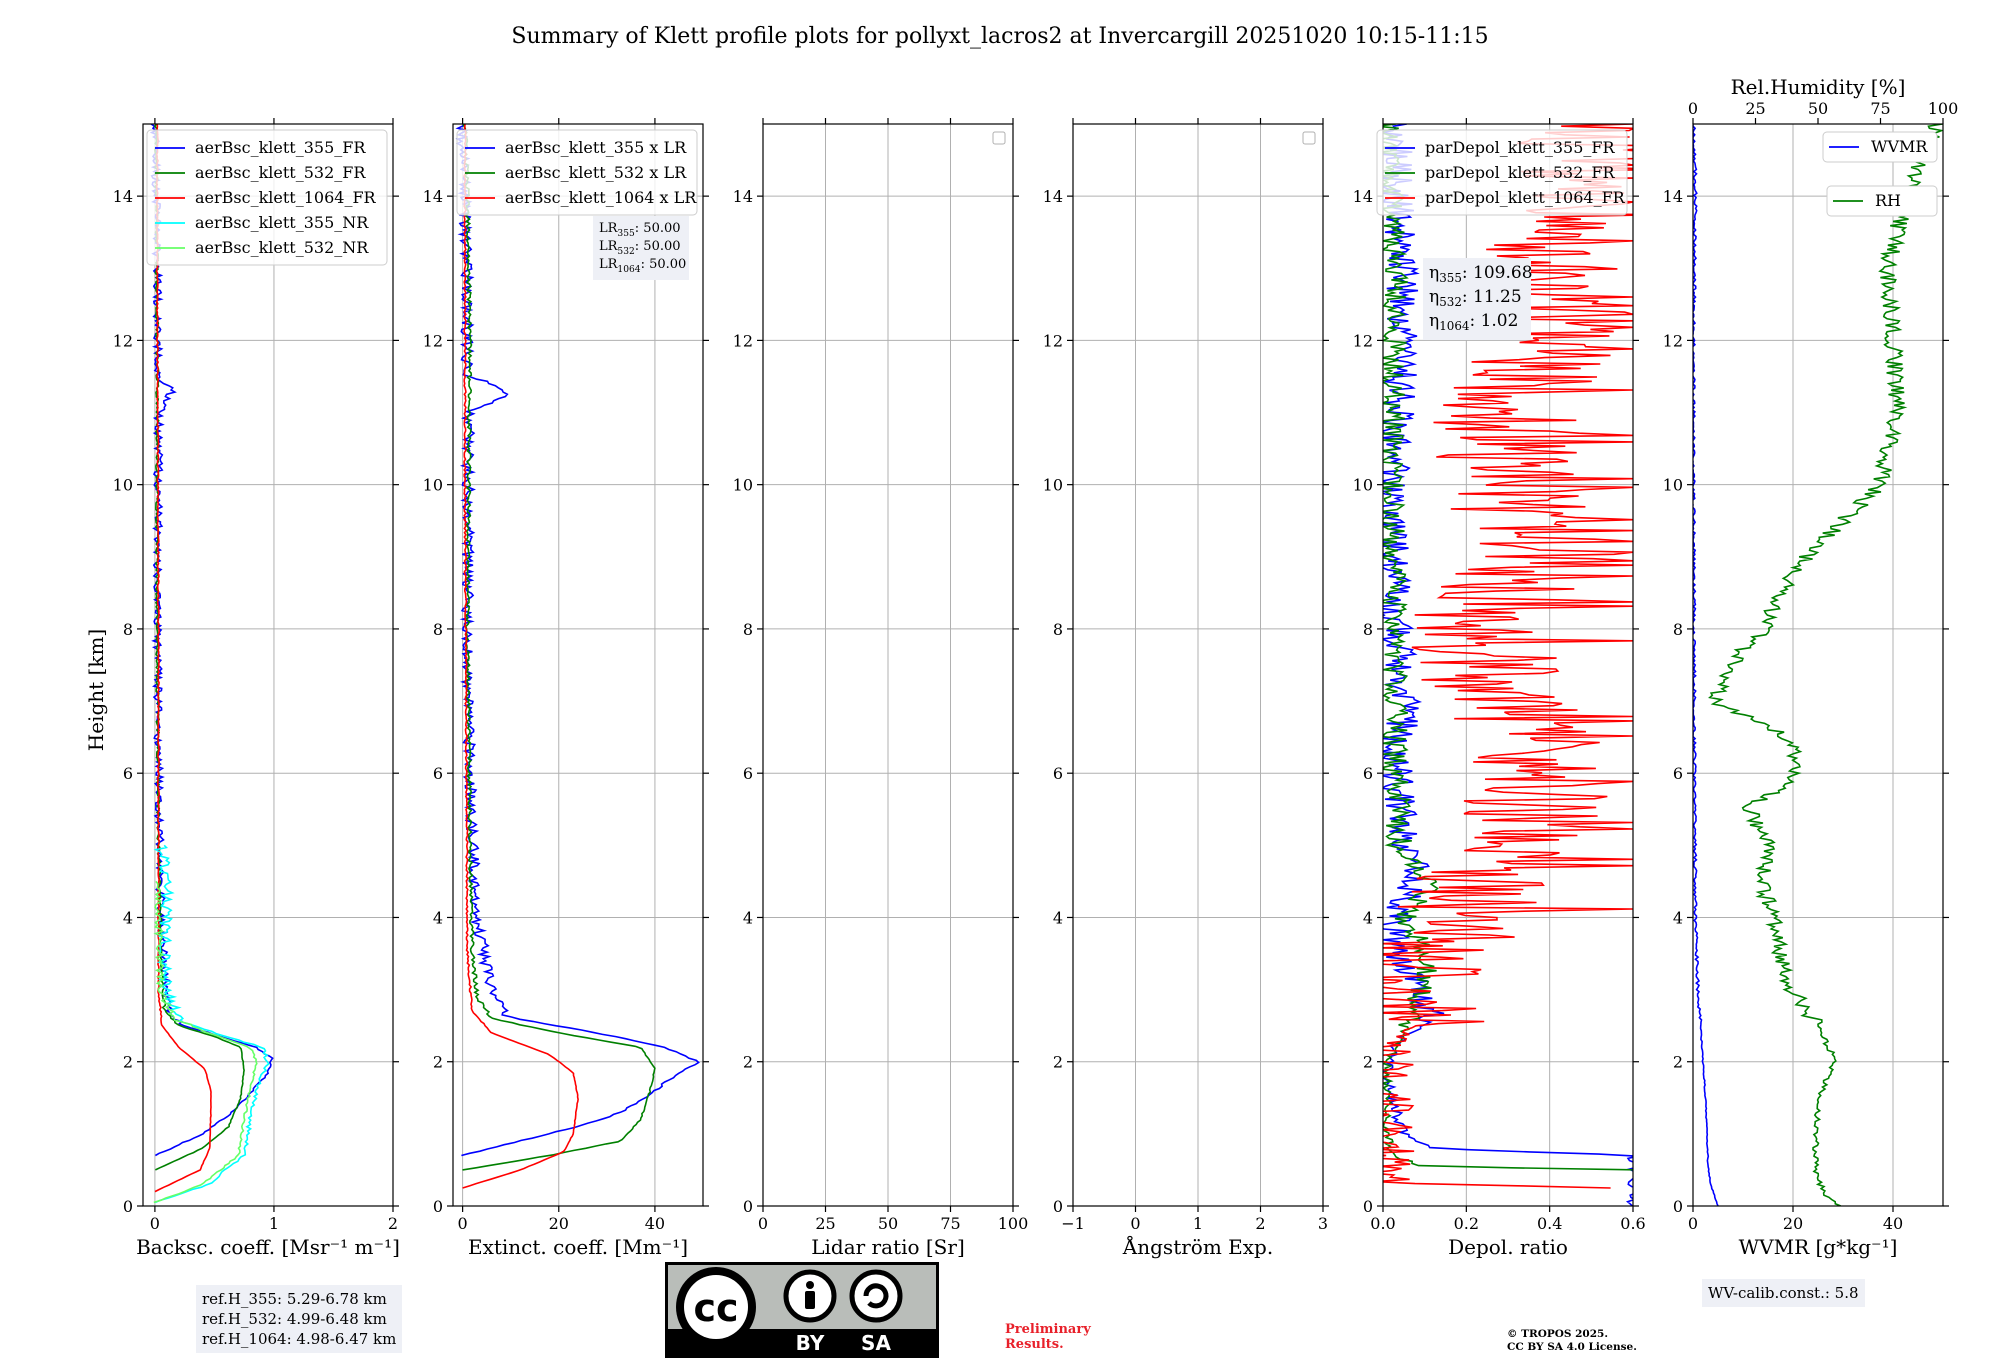 Image resolution: width=2000 pixels, height=1360 pixels. What do you see at coordinates (1549, 1223) in the screenshot?
I see `x-tick-label: 0.4` at bounding box center [1549, 1223].